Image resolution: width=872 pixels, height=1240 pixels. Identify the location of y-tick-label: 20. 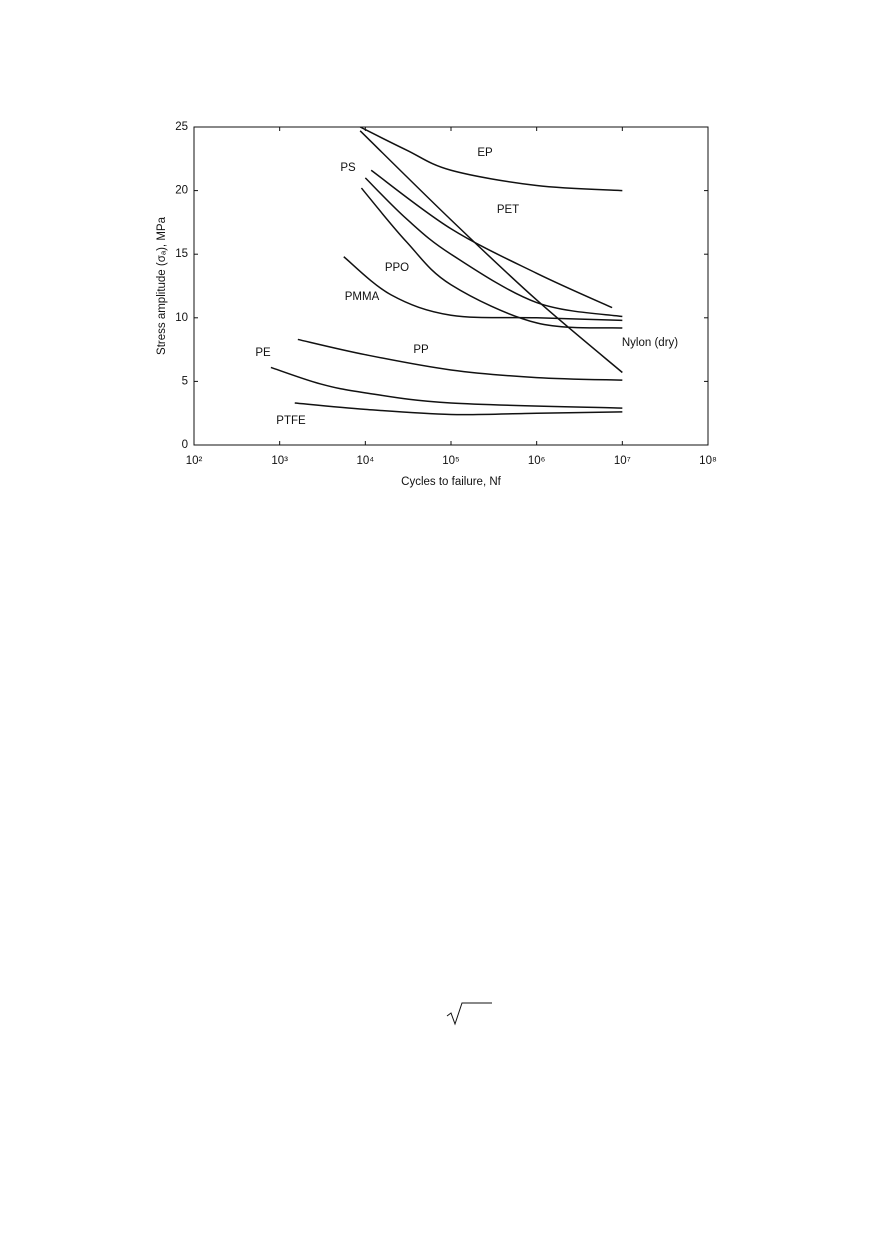
(181, 191).